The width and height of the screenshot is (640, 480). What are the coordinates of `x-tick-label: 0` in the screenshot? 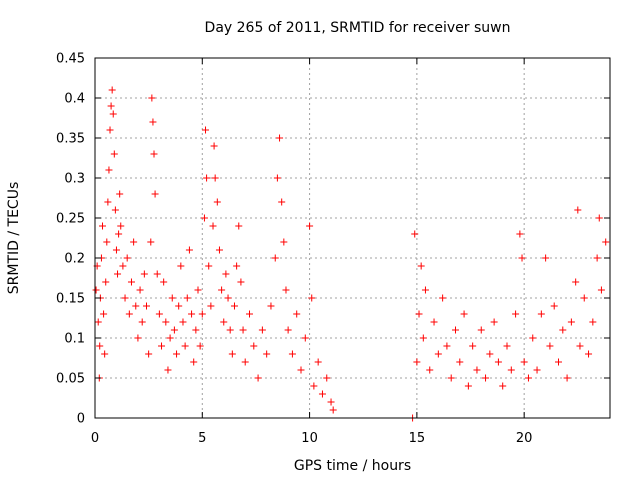 It's located at (95, 438).